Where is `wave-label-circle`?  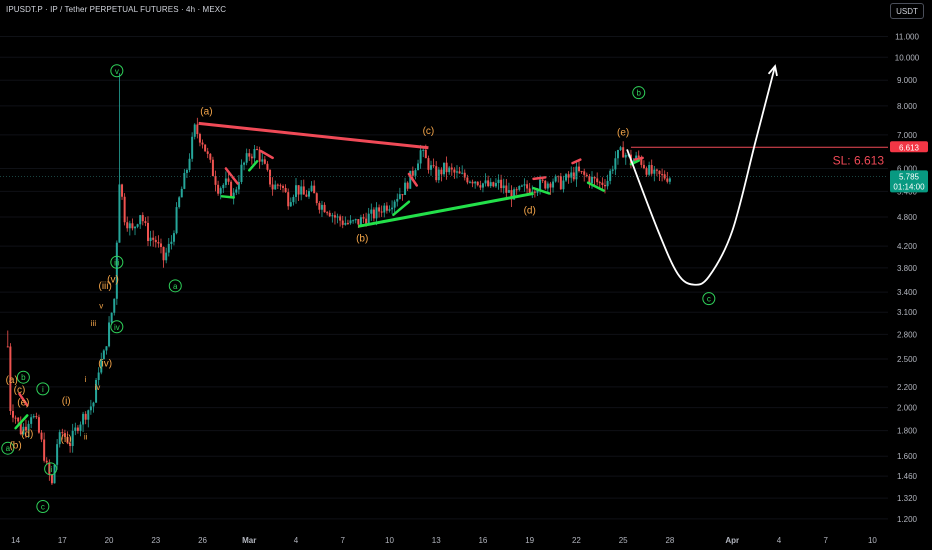 wave-label-circle is located at coordinates (51, 469).